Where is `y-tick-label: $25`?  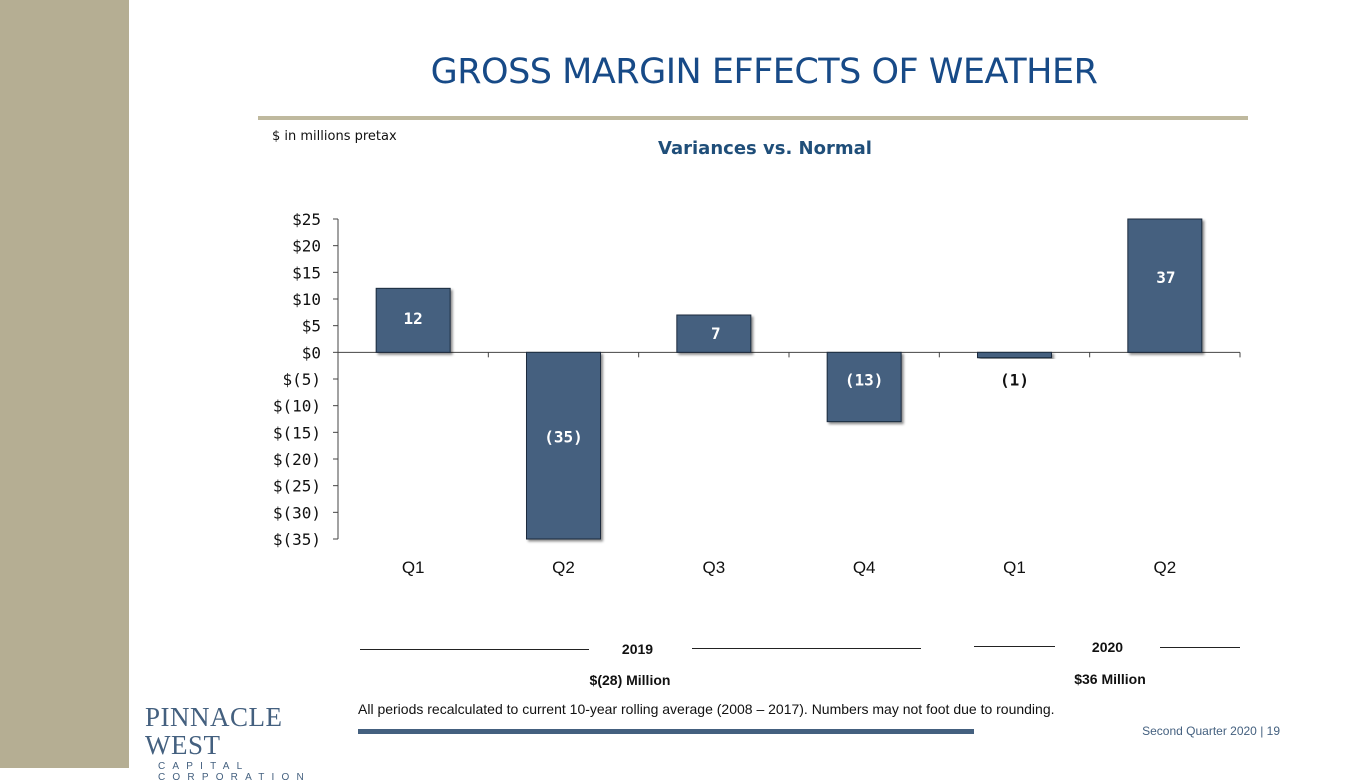
y-tick-label: $25 is located at coordinates (306, 219).